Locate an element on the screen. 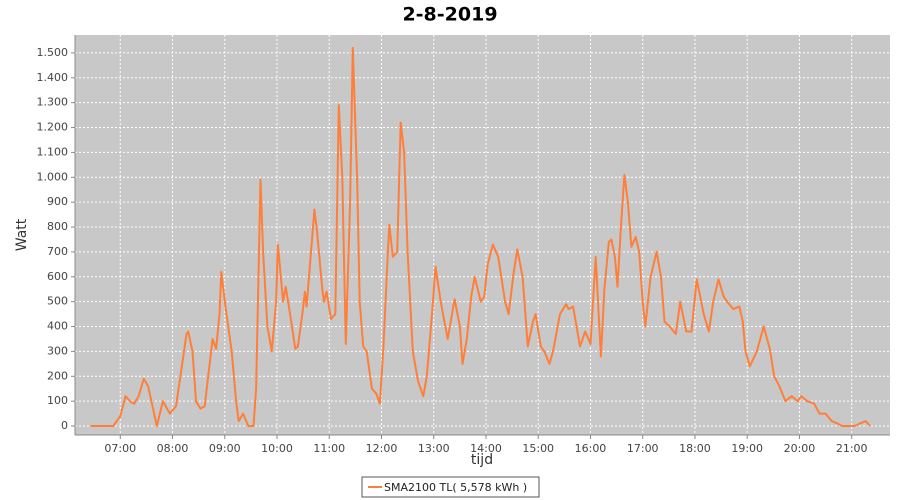 The height and width of the screenshot is (500, 900). legend is located at coordinates (450, 487).